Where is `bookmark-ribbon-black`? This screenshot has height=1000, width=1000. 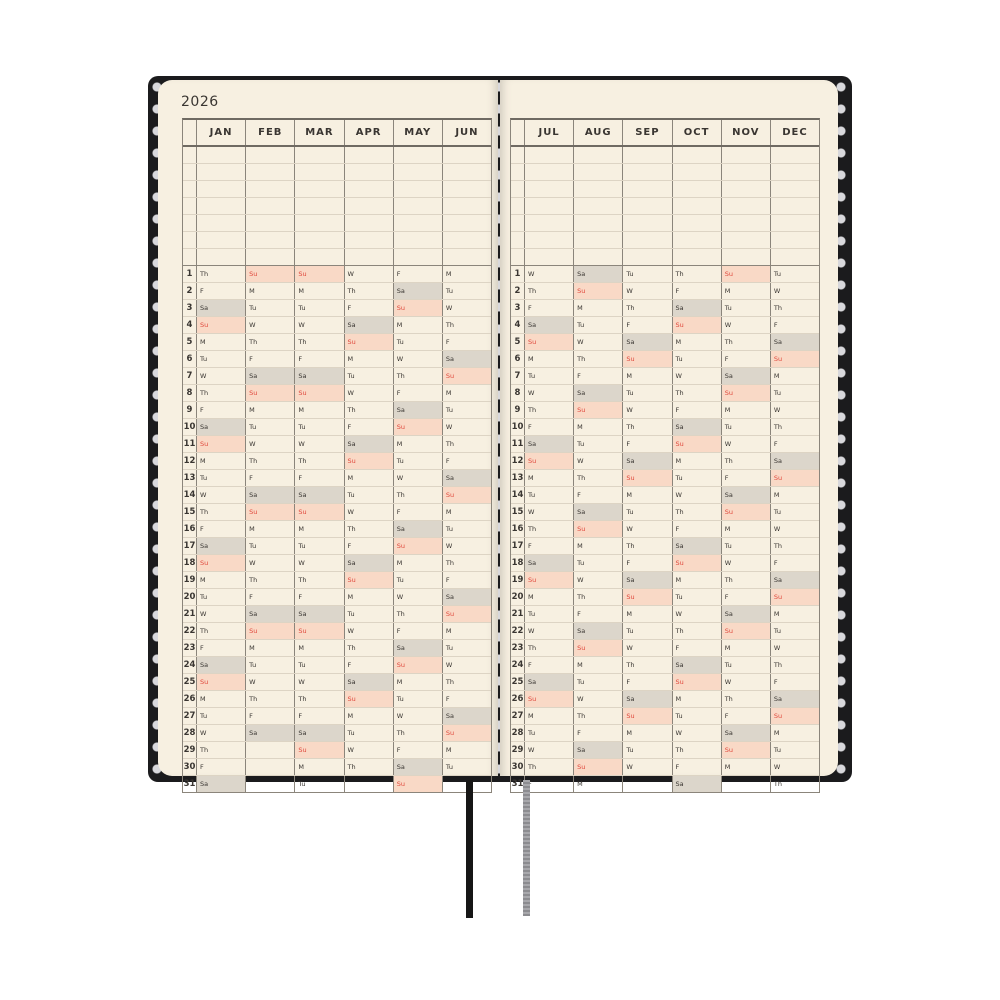
bookmark-ribbon-black is located at coordinates (469, 849).